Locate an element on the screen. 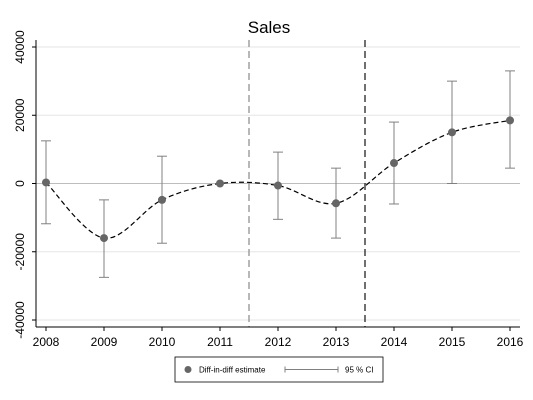  x-tick-label: 2013 is located at coordinates (336, 342).